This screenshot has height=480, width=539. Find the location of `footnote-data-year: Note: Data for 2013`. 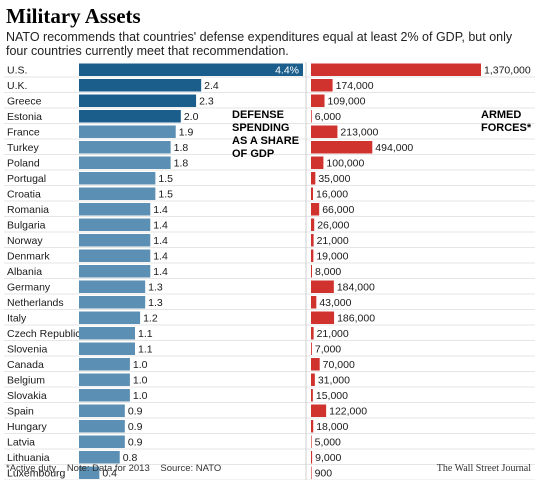

footnote-data-year: Note: Data for 2013 is located at coordinates (108, 468).